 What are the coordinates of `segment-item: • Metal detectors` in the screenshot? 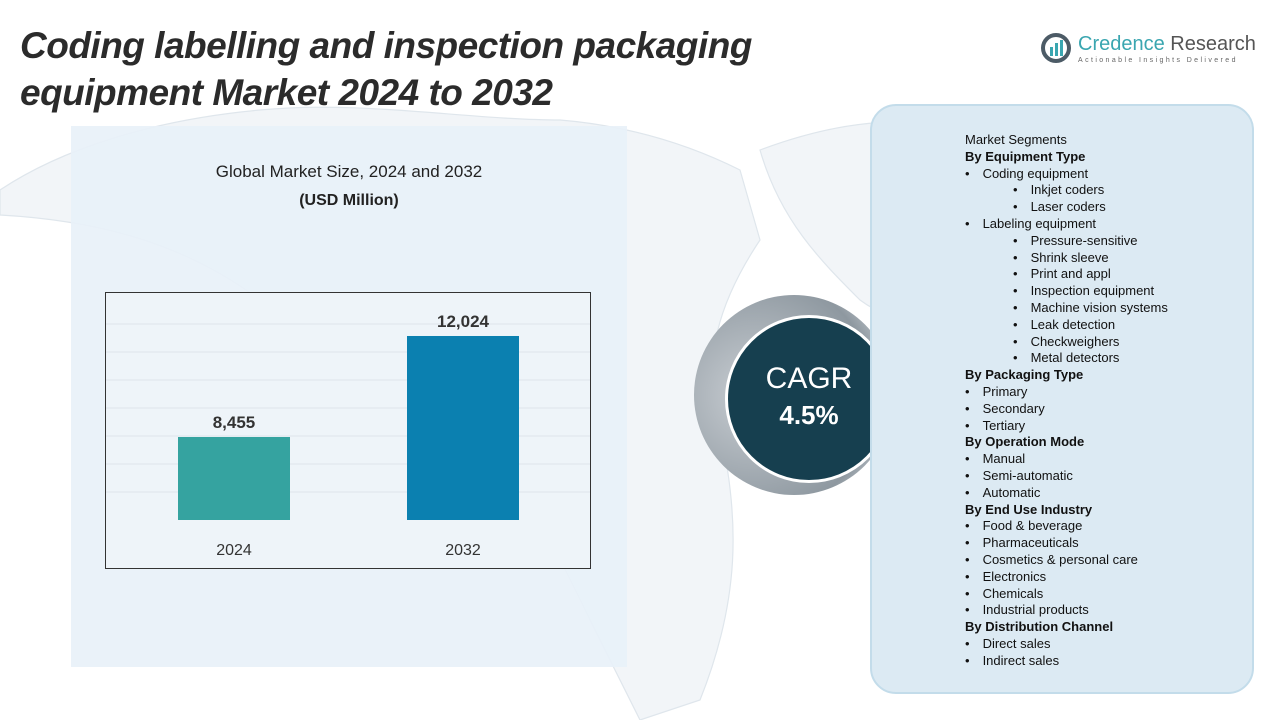 It's located at (1066, 358).